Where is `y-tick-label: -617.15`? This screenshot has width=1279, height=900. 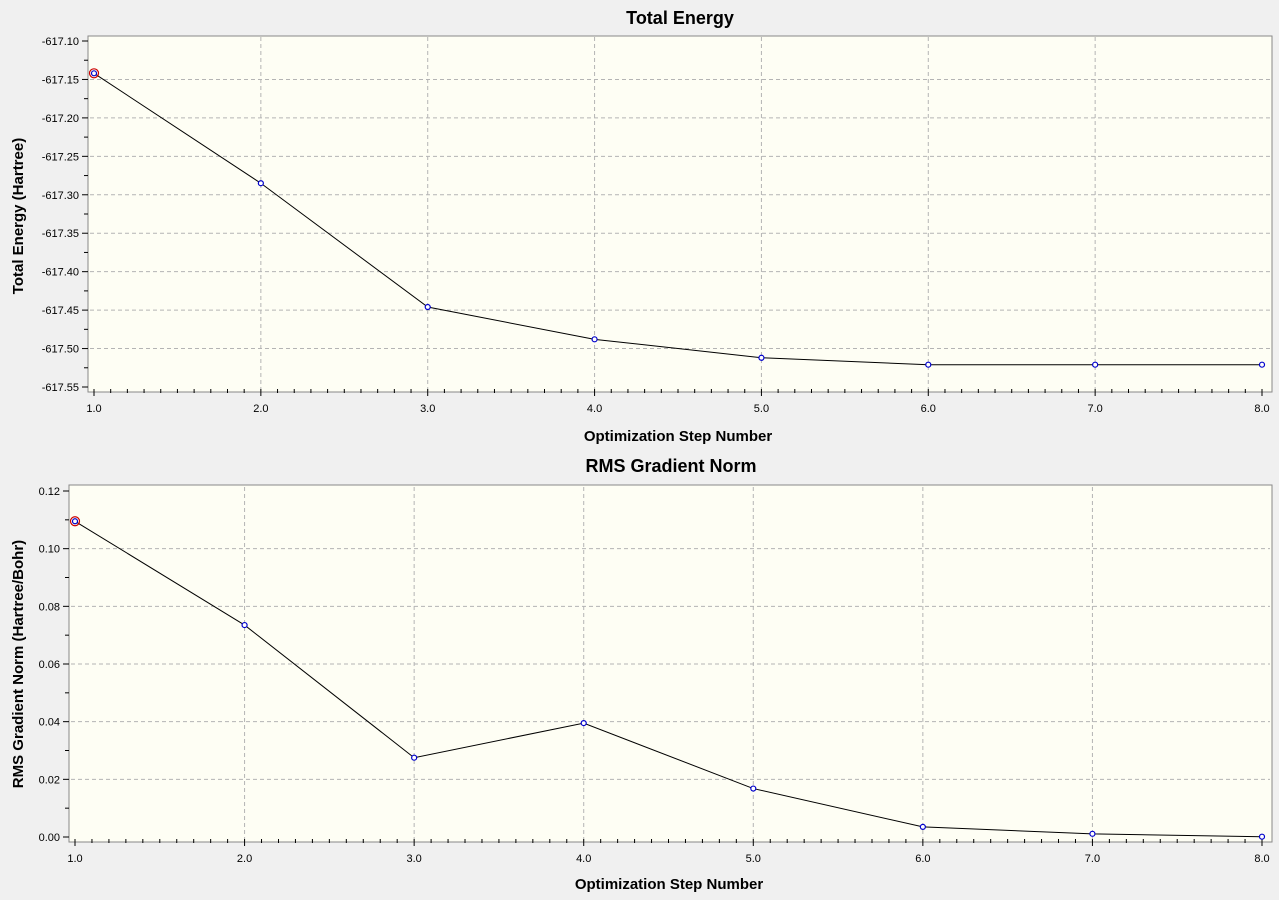
y-tick-label: -617.15 is located at coordinates (60, 80).